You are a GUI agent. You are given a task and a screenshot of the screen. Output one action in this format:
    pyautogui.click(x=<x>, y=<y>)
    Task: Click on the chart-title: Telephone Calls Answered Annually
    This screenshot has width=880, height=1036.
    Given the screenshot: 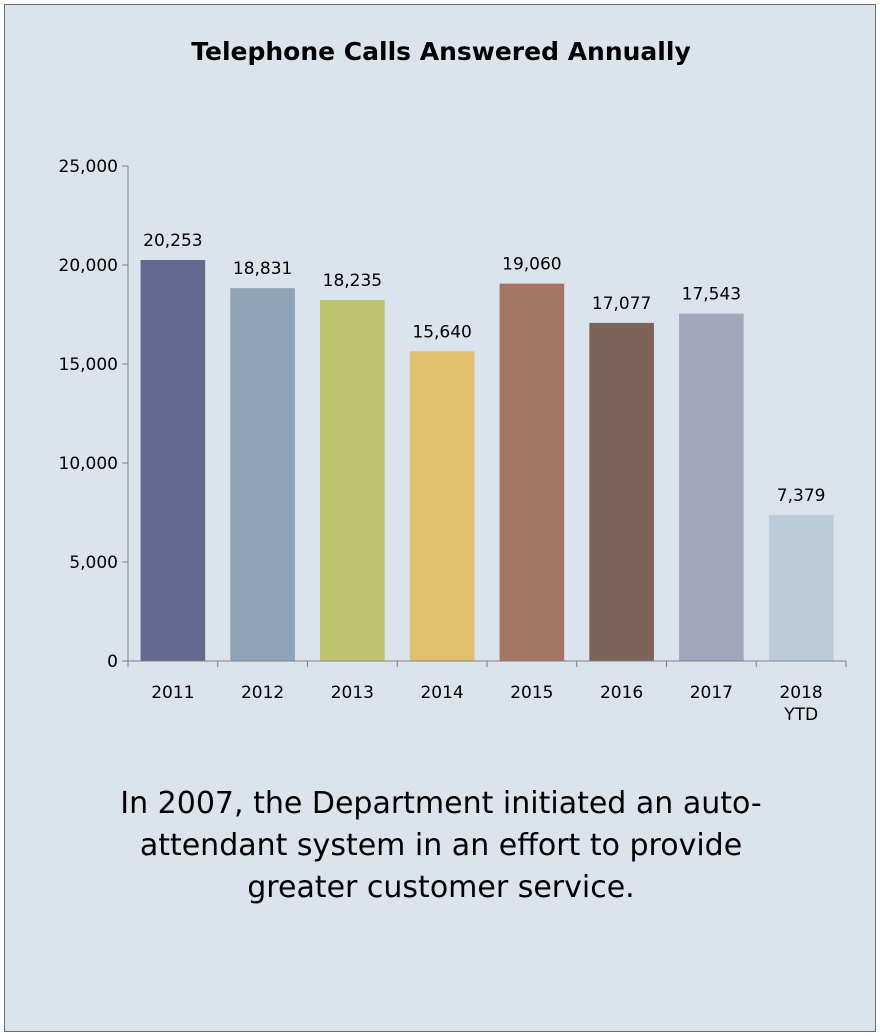 What is the action you would take?
    pyautogui.click(x=441, y=51)
    